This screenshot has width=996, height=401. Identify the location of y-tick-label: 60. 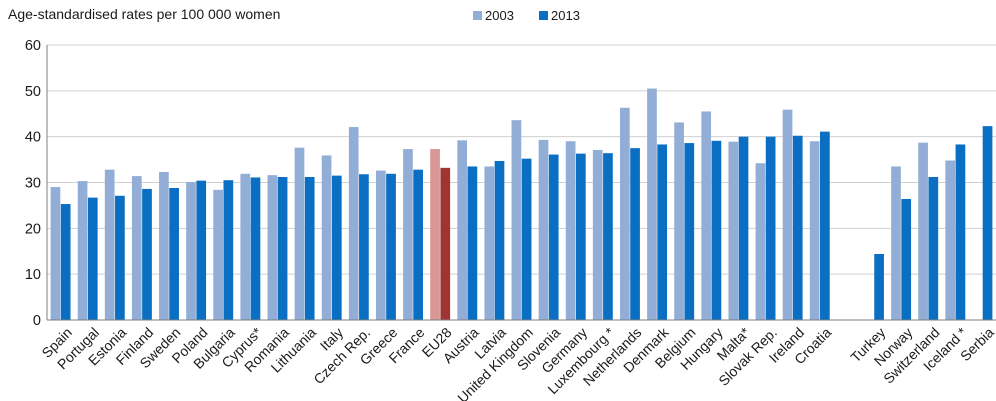
(33, 46).